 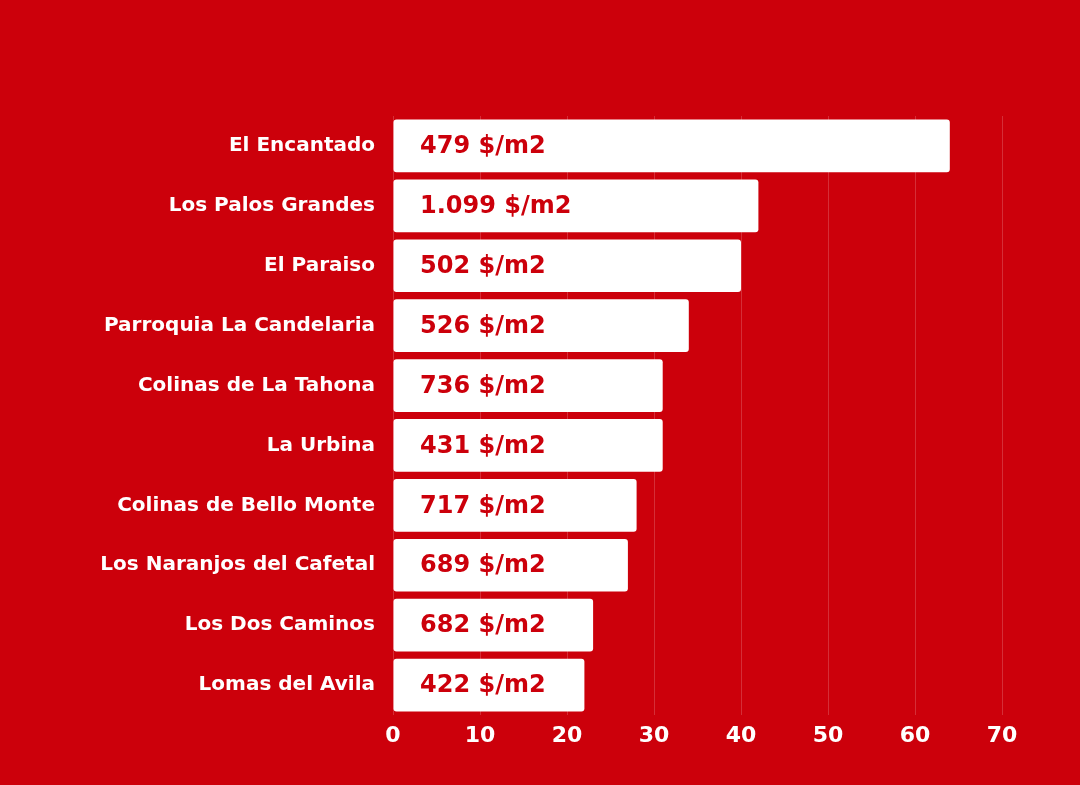 What do you see at coordinates (483, 444) in the screenshot?
I see `annotation: 431 $/m2` at bounding box center [483, 444].